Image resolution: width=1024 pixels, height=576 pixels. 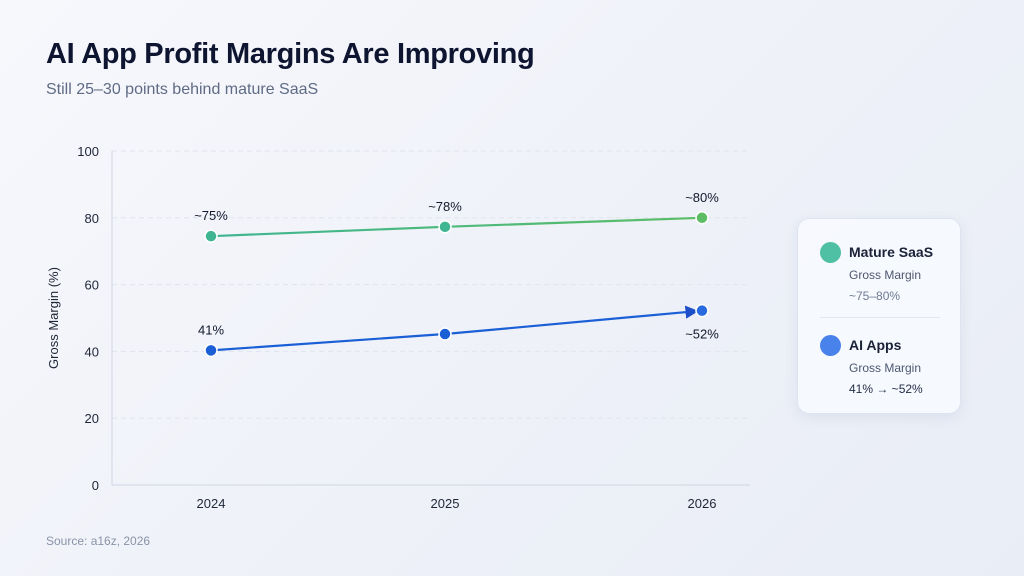 I want to click on legend-dot-ai-apps, so click(x=830, y=345).